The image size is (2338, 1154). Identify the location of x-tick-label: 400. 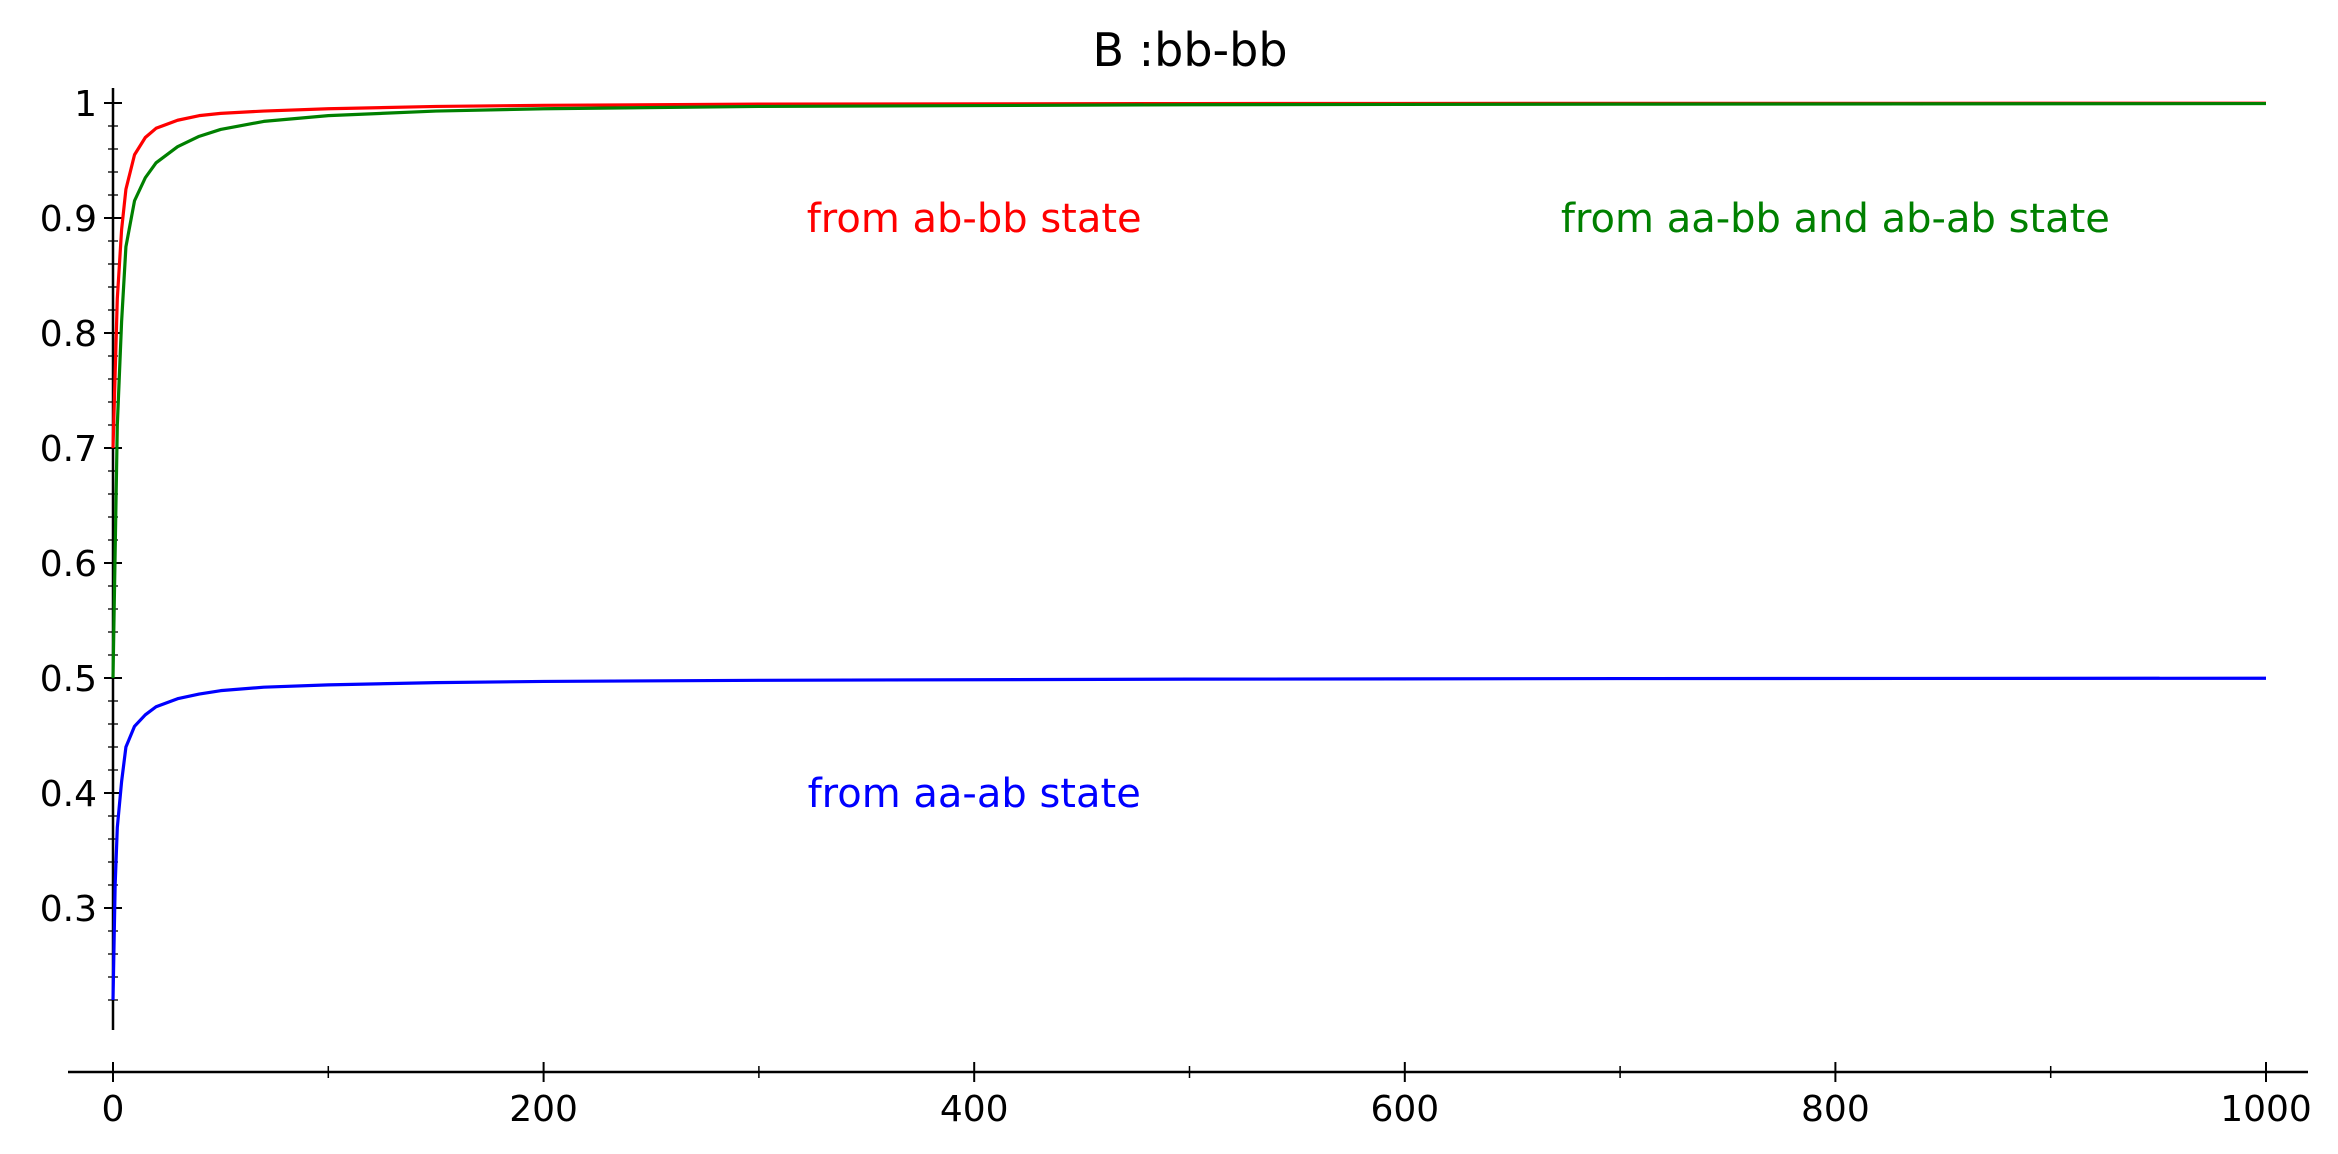
(974, 1109).